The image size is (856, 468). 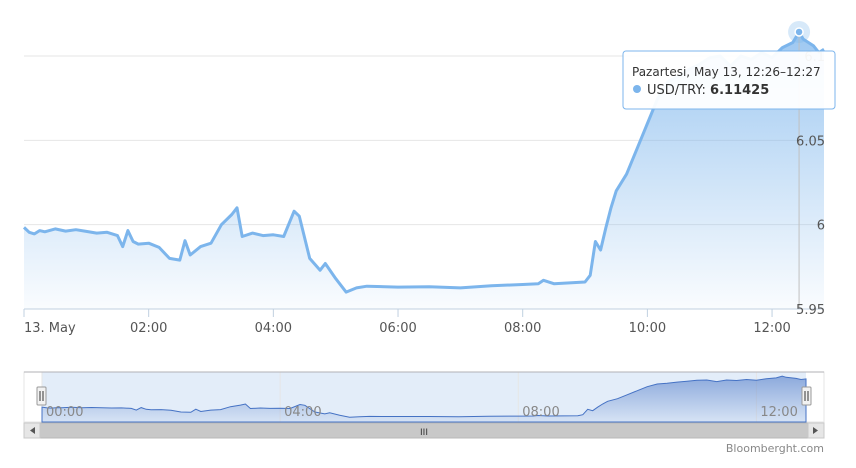 What do you see at coordinates (540, 412) in the screenshot?
I see `navigator-label-2: 08:00` at bounding box center [540, 412].